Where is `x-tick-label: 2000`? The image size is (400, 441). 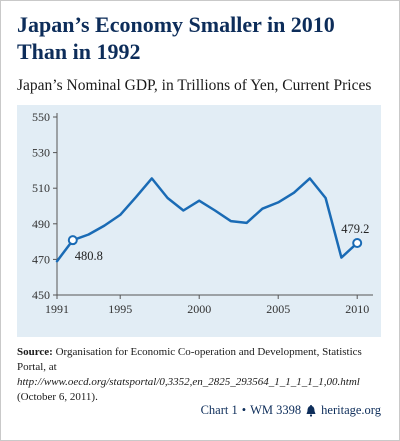 x-tick-label: 2000 is located at coordinates (199, 309).